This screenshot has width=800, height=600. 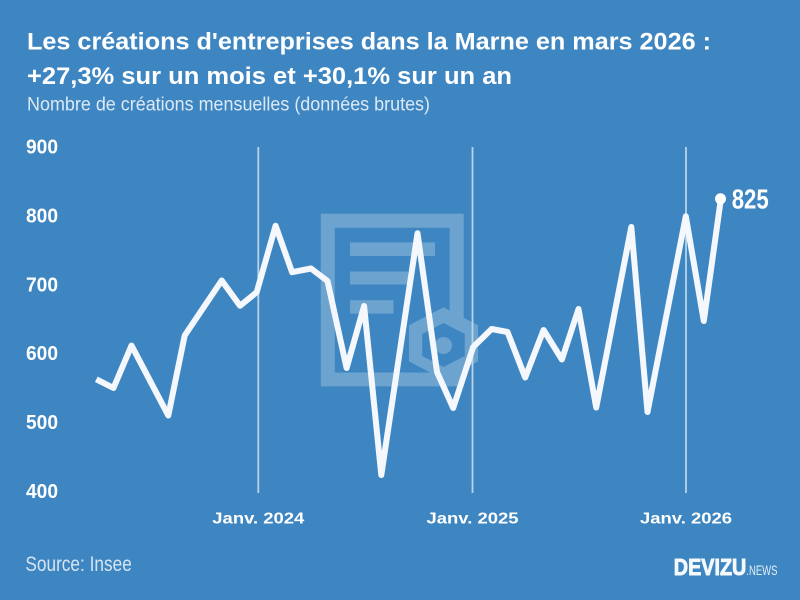 I want to click on svg-text: Janv. 2026, so click(x=686, y=519).